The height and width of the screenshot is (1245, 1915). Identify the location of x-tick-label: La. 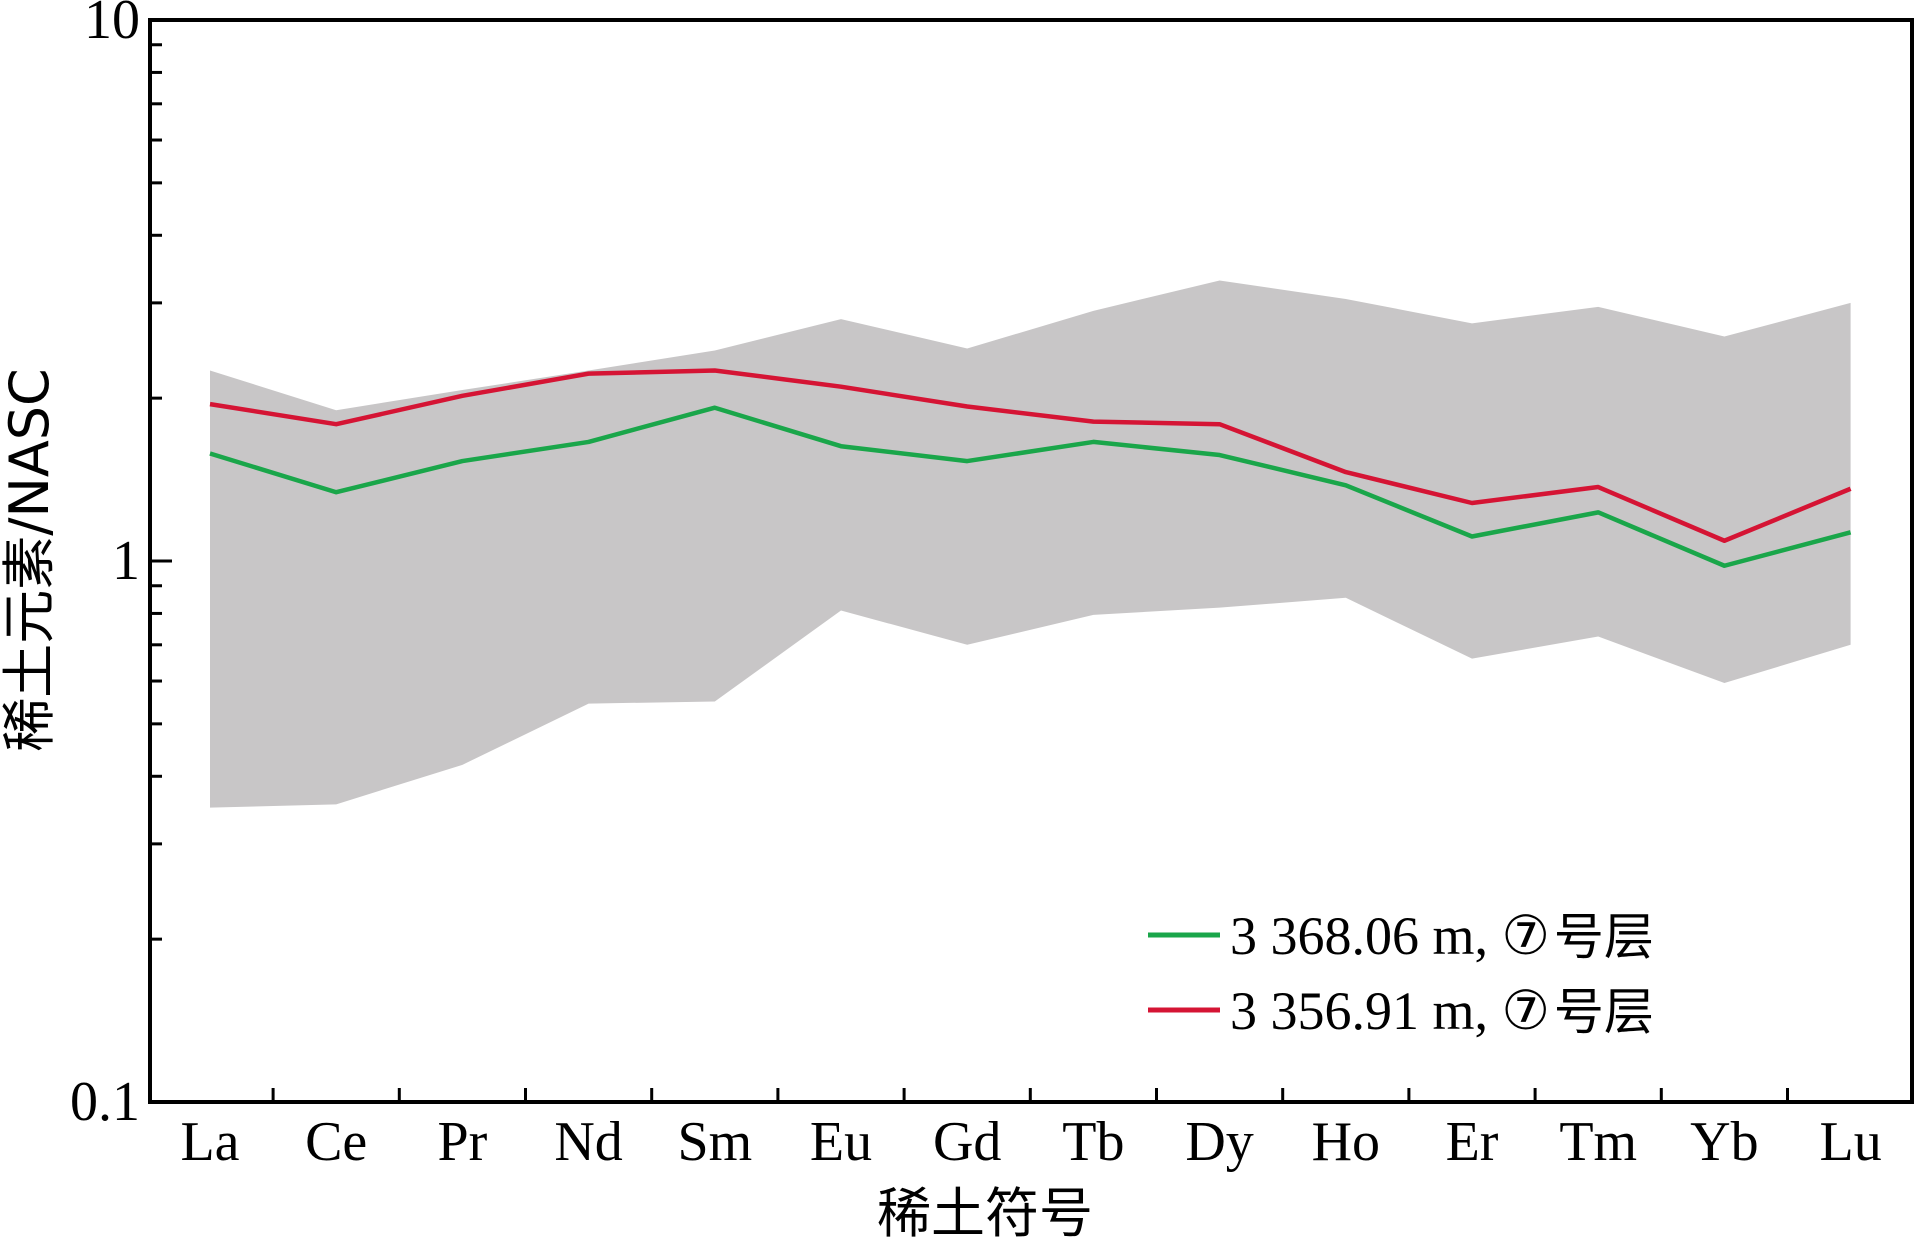
(209, 1142).